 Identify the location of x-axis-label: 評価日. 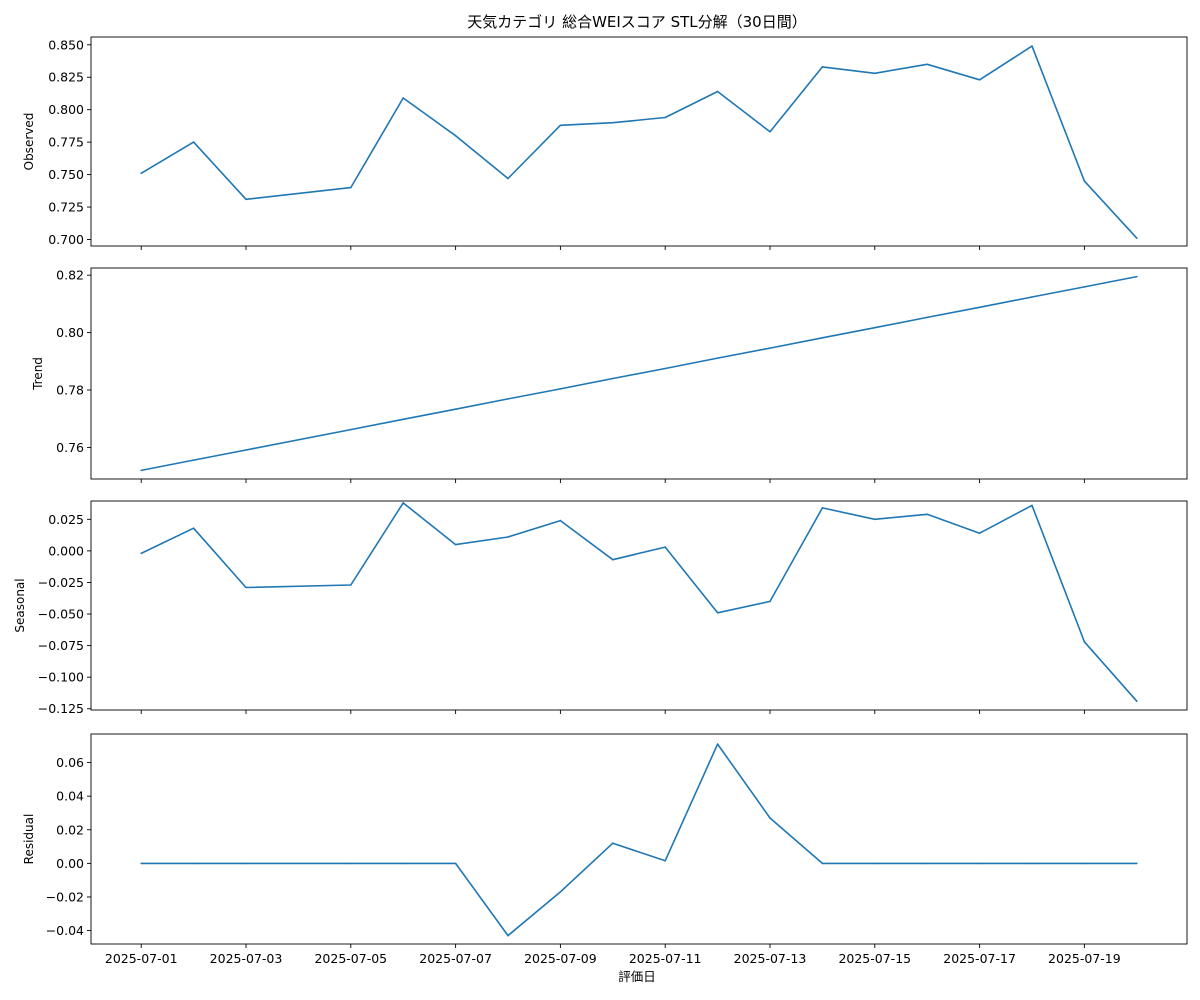
(637, 976).